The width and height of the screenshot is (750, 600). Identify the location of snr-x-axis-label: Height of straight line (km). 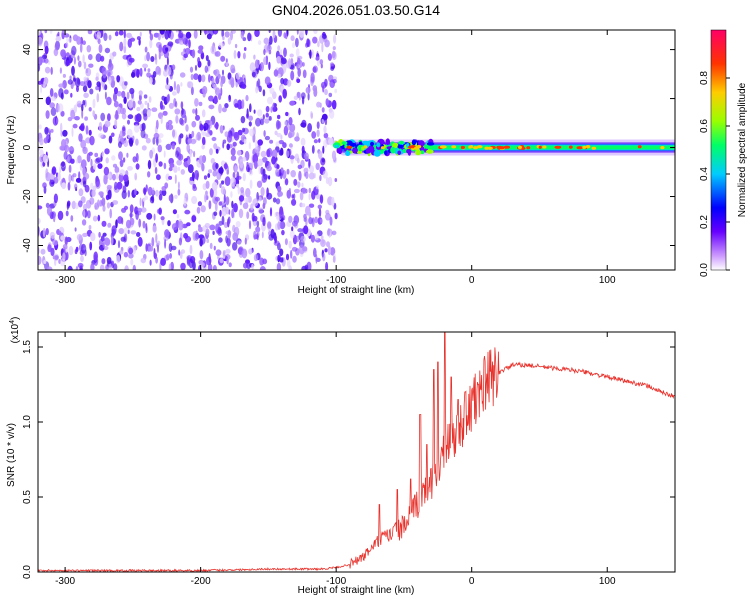
(356, 590).